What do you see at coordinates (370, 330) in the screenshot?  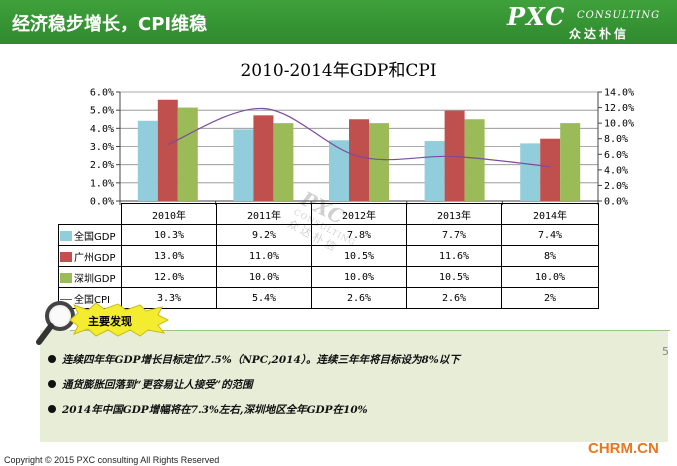 I see `findings-divider` at bounding box center [370, 330].